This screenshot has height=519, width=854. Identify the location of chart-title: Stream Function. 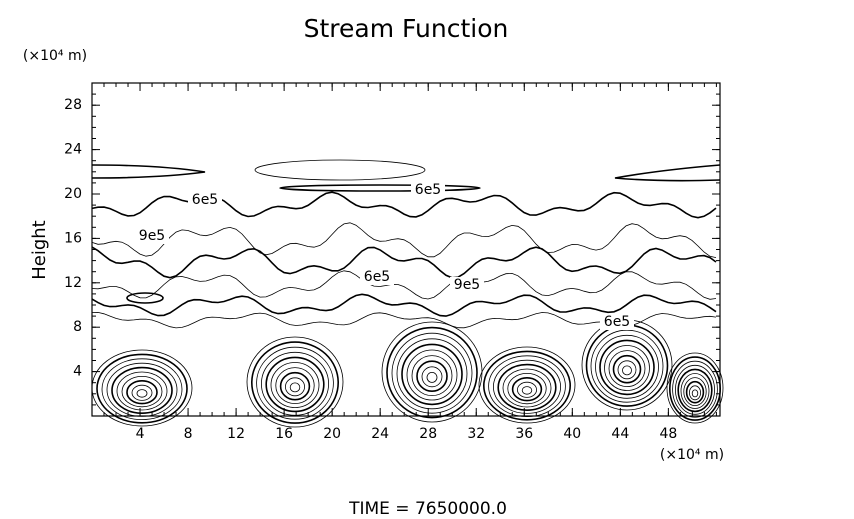
(406, 28).